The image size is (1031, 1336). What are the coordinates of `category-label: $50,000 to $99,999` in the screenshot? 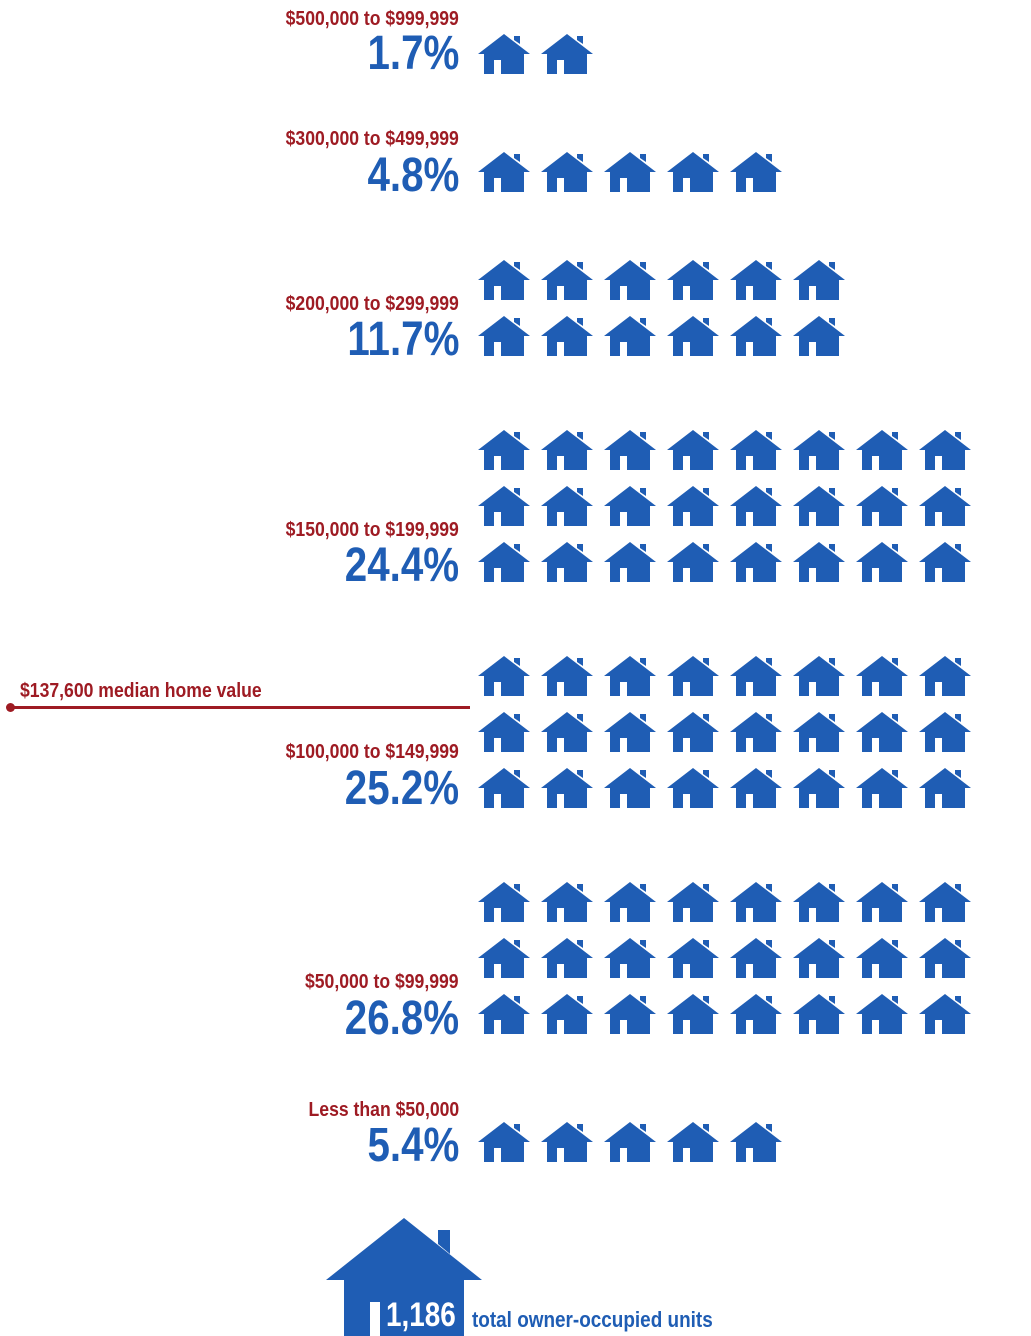 It's located at (382, 982).